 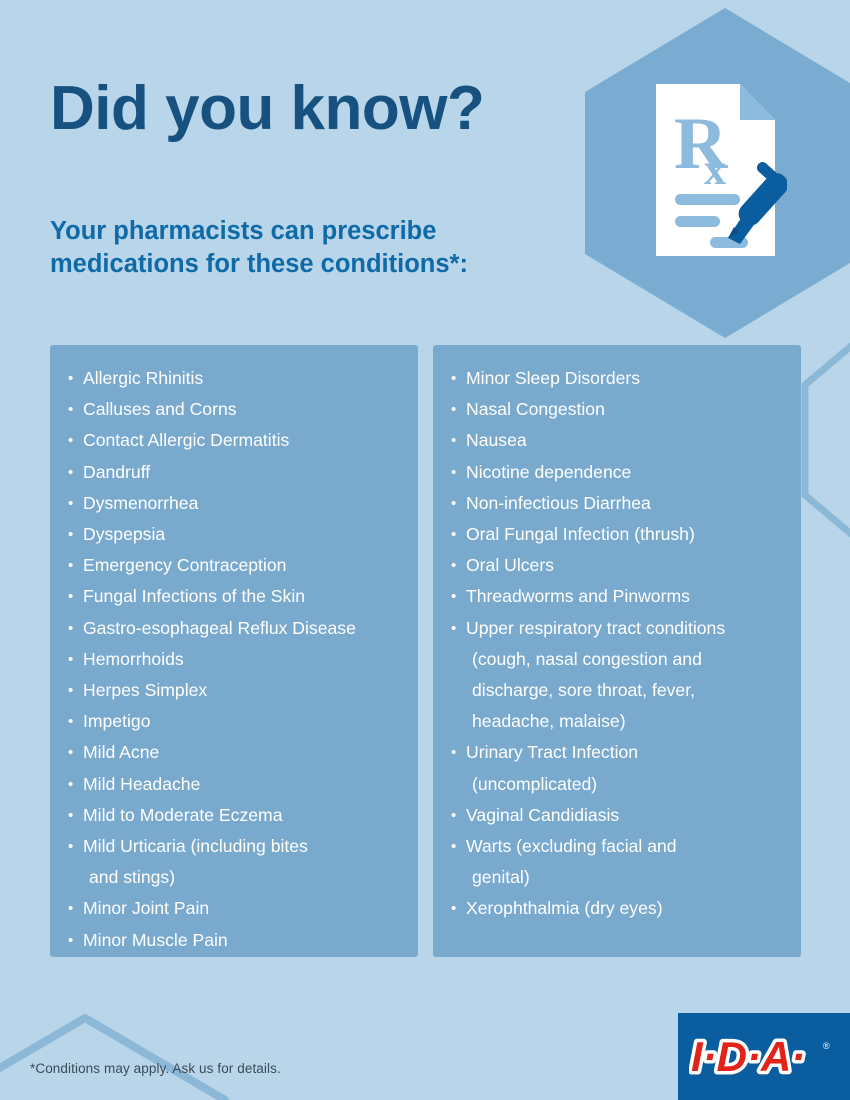 What do you see at coordinates (583, 690) in the screenshot?
I see `condition-label-continuation: discharge, sore throat, fever,` at bounding box center [583, 690].